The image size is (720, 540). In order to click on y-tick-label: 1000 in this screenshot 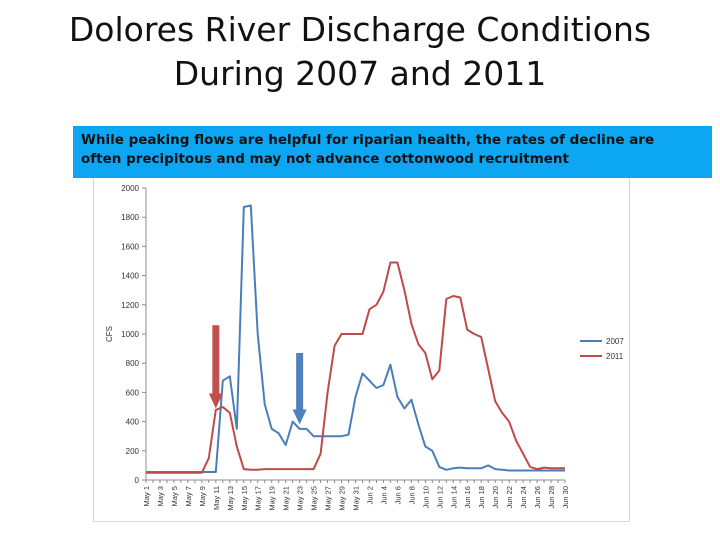, I will do `click(130, 334)`.